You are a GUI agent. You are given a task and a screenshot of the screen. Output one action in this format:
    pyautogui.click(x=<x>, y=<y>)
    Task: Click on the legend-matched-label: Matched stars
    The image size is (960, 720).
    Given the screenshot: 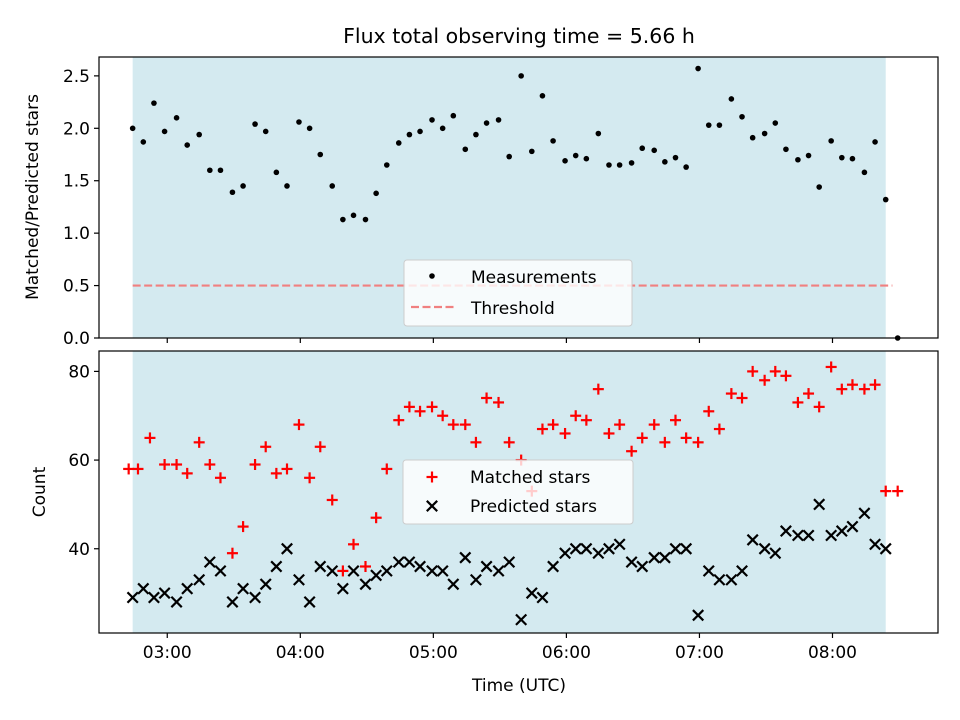 What is the action you would take?
    pyautogui.click(x=530, y=478)
    